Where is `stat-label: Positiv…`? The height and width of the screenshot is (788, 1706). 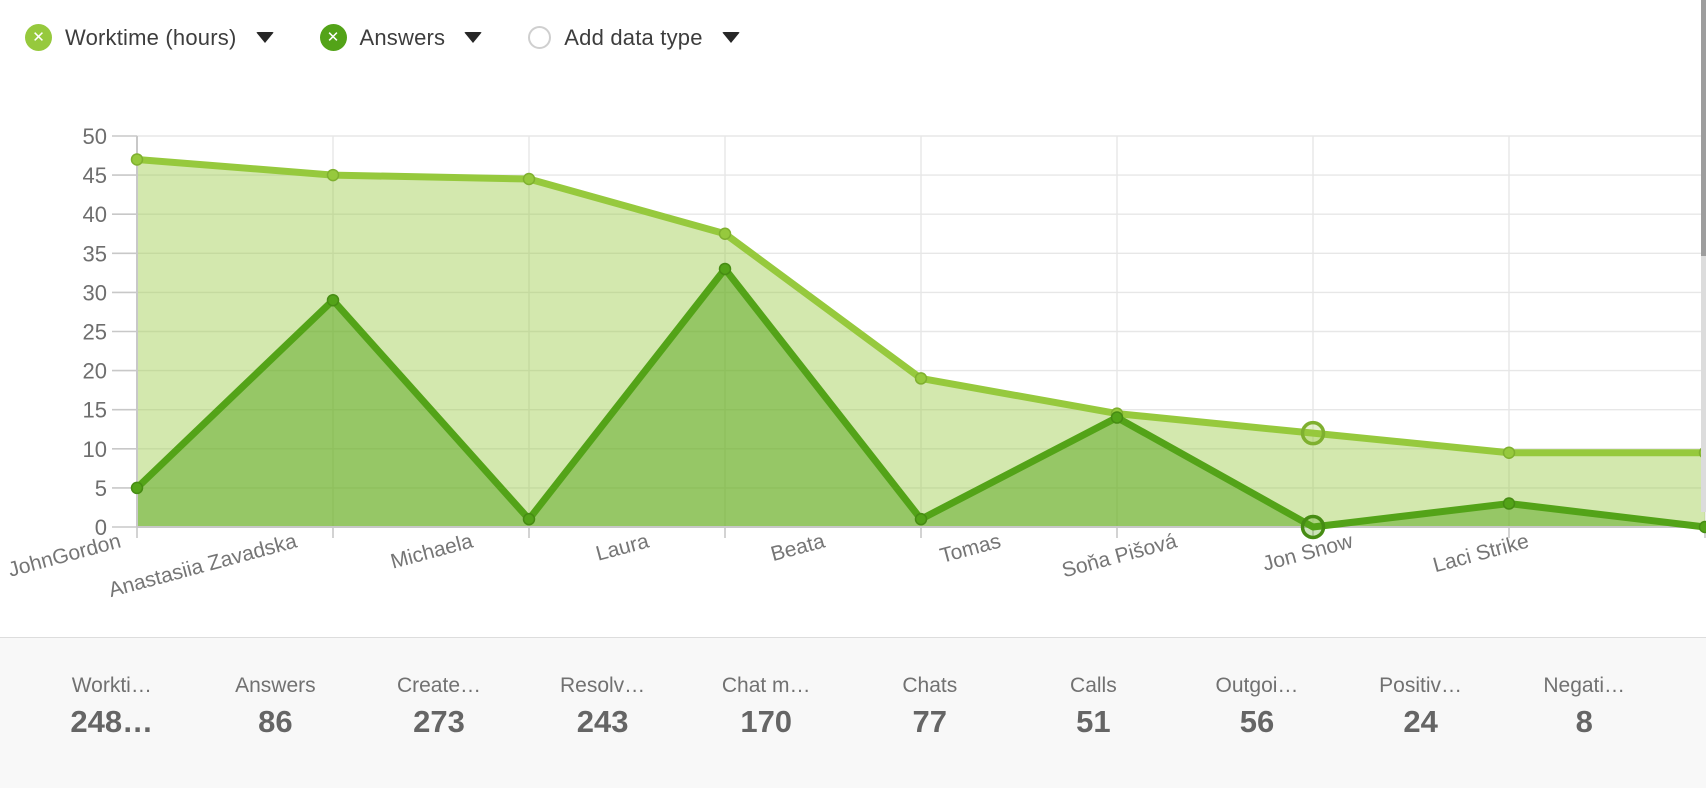
stat-label: Positiv… is located at coordinates (1421, 685).